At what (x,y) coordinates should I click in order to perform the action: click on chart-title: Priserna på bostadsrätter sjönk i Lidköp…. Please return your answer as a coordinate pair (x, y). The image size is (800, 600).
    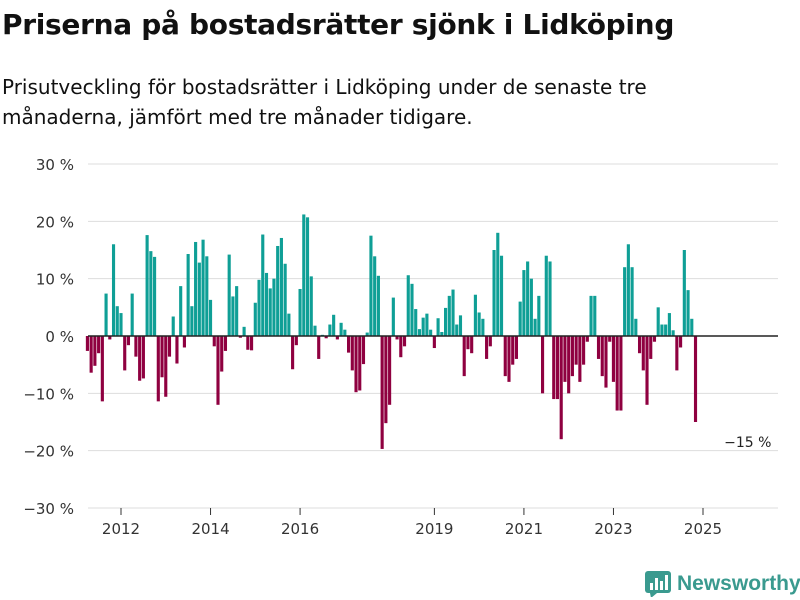
    Looking at the image, I should click on (338, 24).